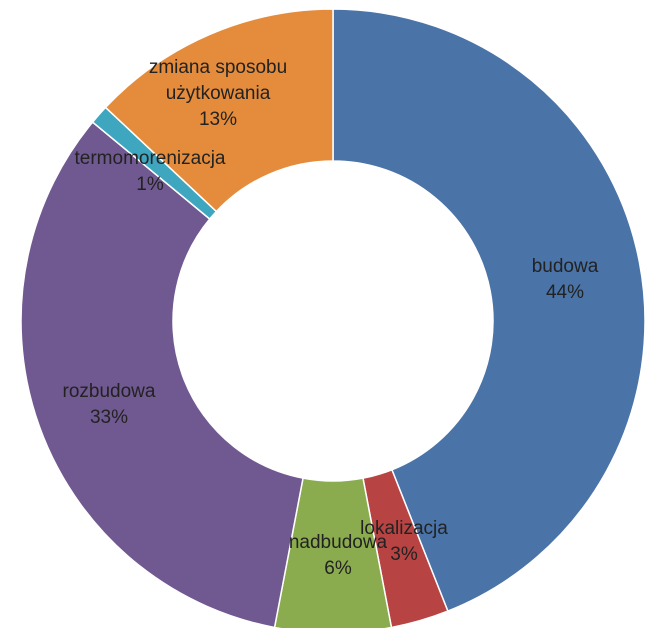  I want to click on slice-label-zmiana-sposobu-użytkowania: zmiana sposobu użytkowania 13%, so click(218, 93).